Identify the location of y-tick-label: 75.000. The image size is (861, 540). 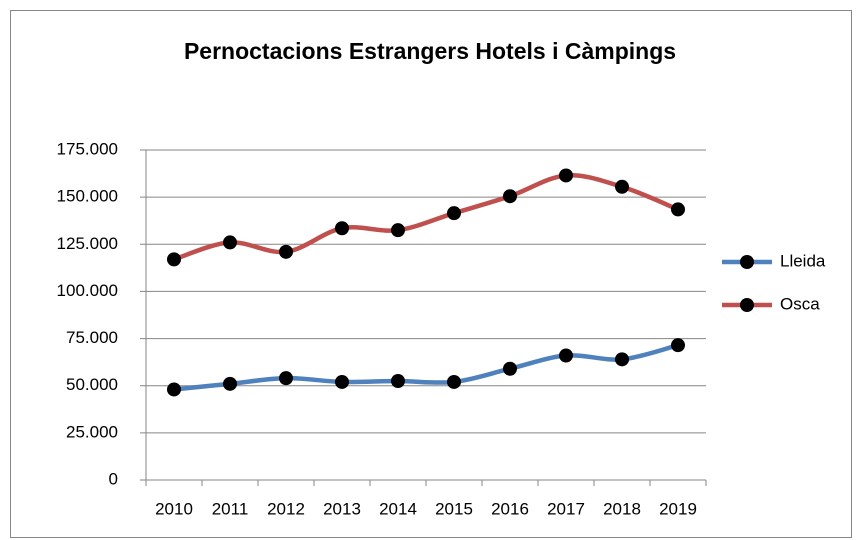
(92, 337).